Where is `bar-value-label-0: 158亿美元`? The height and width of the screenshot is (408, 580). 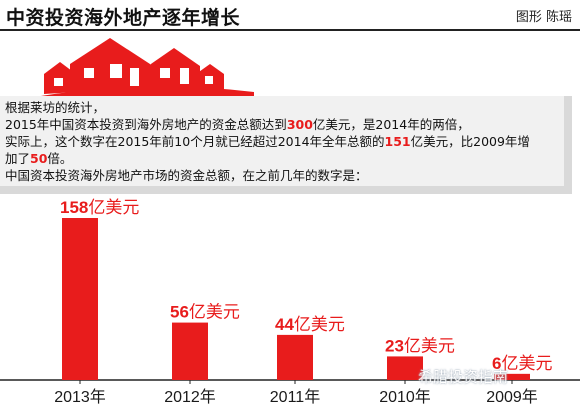
bar-value-label-0: 158亿美元 is located at coordinates (99, 207).